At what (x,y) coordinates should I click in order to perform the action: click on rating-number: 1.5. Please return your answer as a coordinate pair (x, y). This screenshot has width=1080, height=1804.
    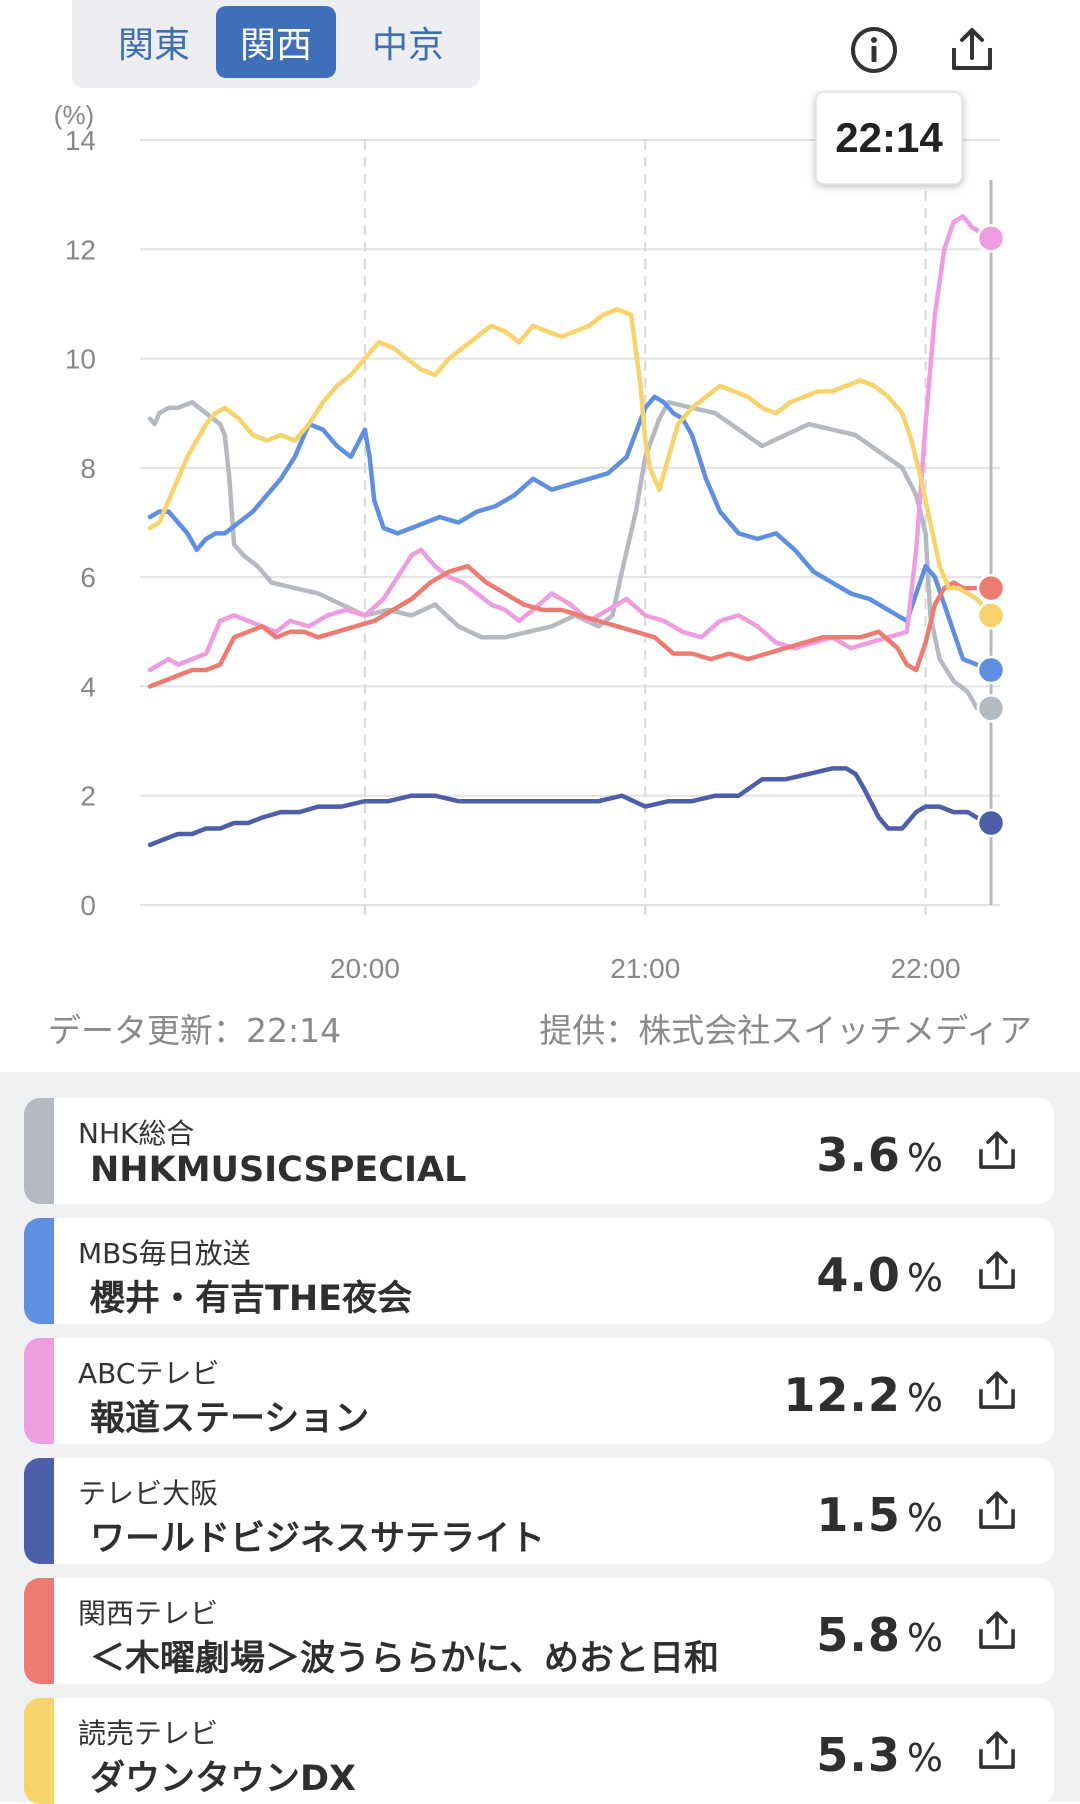
    Looking at the image, I should click on (858, 1515).